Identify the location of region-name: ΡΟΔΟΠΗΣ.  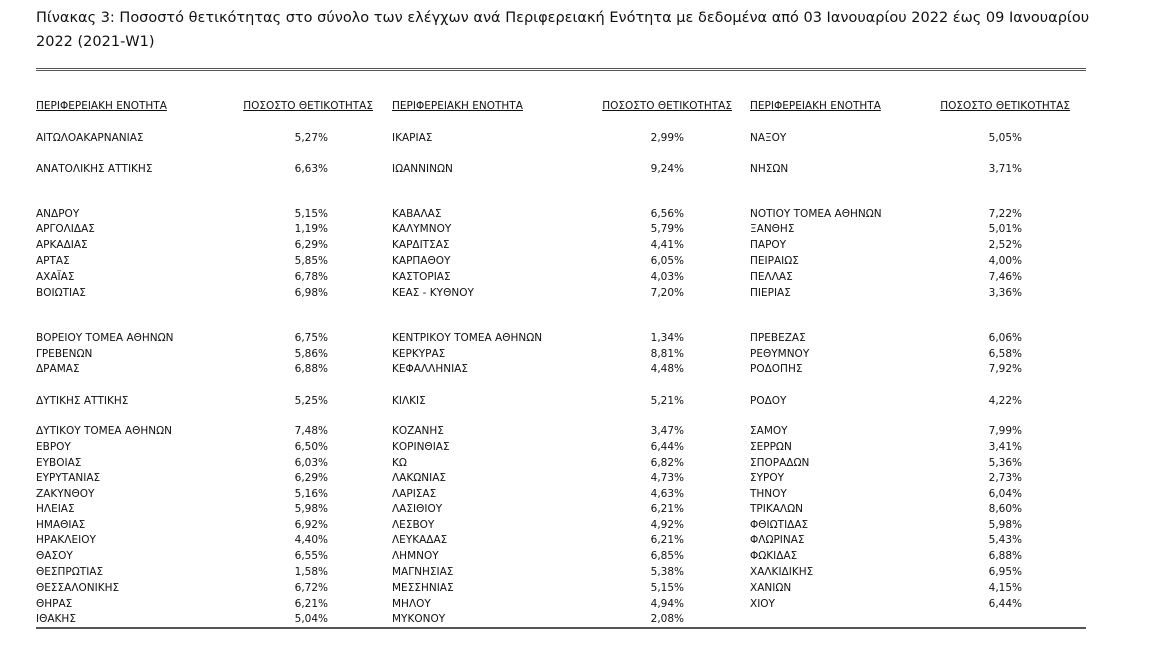
(776, 369).